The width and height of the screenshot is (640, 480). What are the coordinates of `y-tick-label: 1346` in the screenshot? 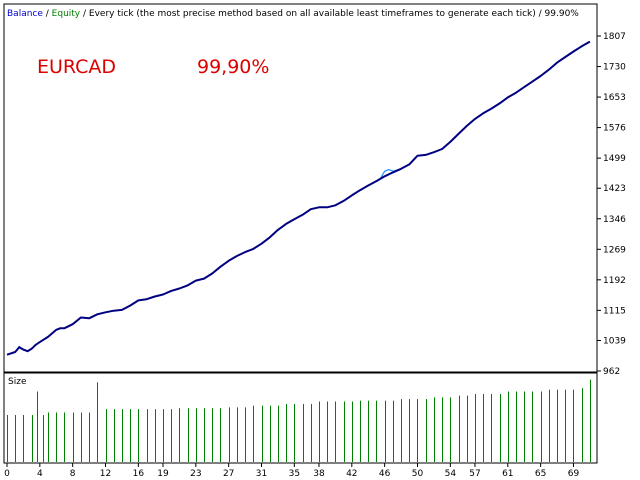 It's located at (614, 220).